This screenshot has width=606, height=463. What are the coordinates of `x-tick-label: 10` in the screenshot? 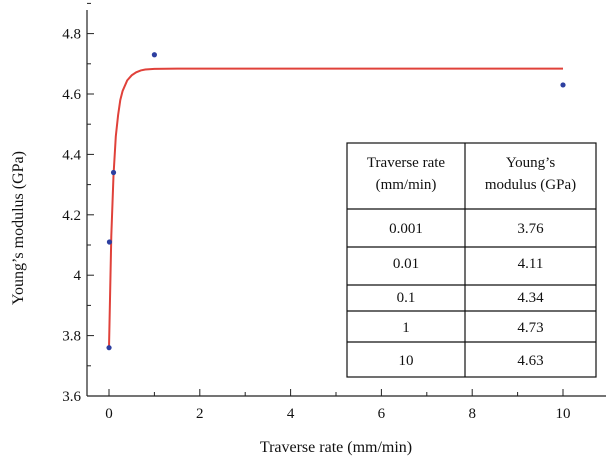 It's located at (563, 414).